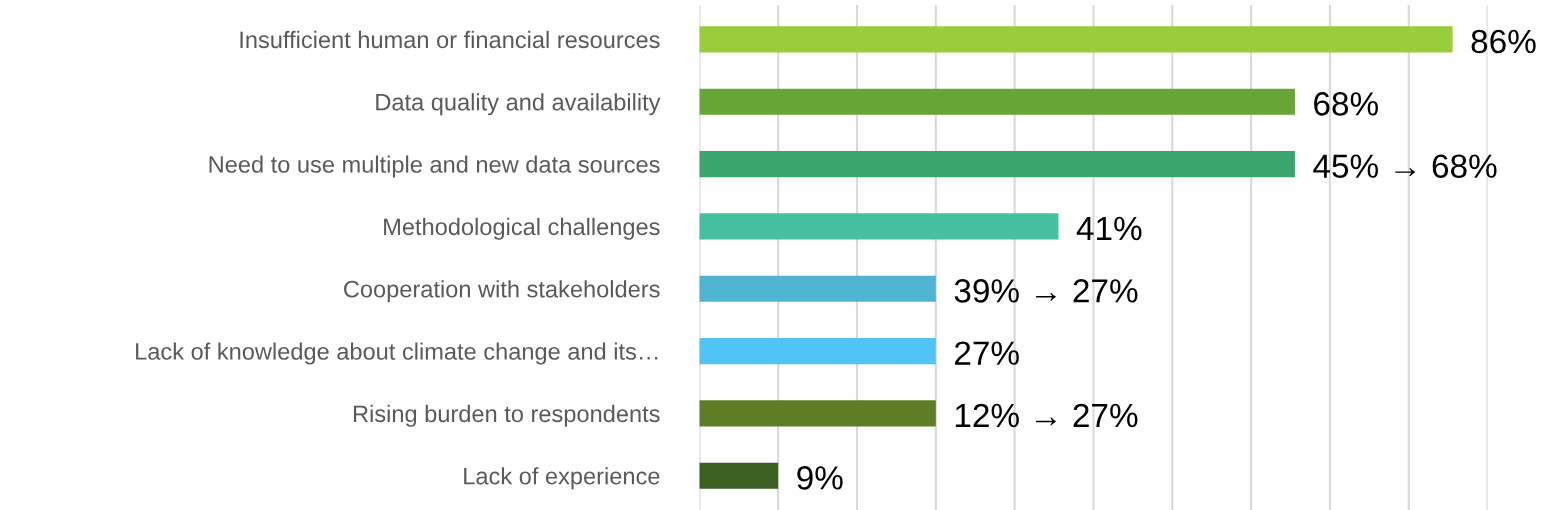 Image resolution: width=1561 pixels, height=510 pixels. What do you see at coordinates (522, 228) in the screenshot?
I see `y-tick-label: Methodological challenges` at bounding box center [522, 228].